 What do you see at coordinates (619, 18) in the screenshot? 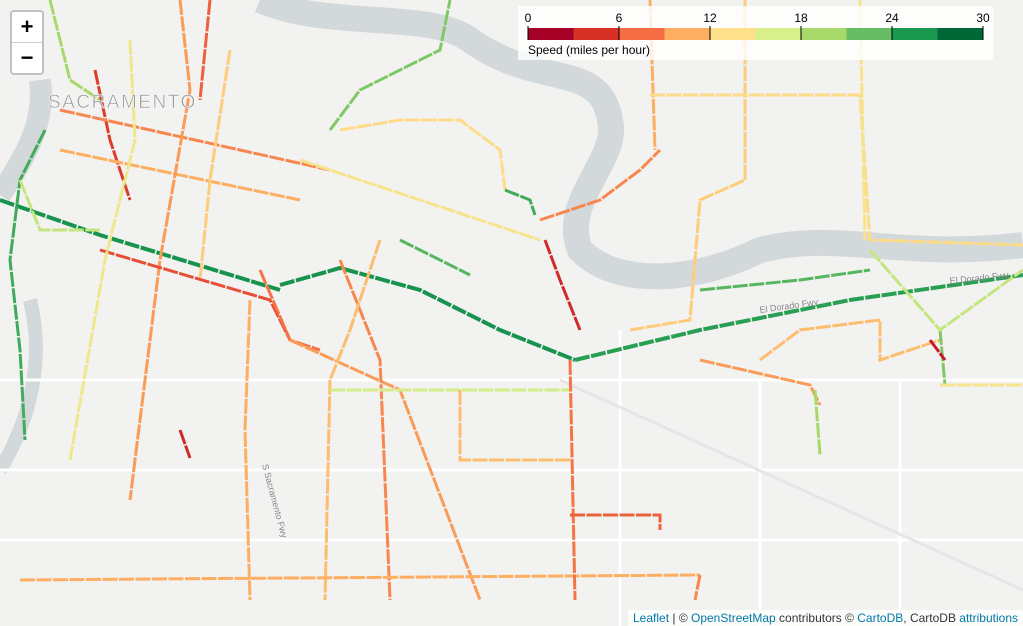
I see `legend-tick-label: 6` at bounding box center [619, 18].